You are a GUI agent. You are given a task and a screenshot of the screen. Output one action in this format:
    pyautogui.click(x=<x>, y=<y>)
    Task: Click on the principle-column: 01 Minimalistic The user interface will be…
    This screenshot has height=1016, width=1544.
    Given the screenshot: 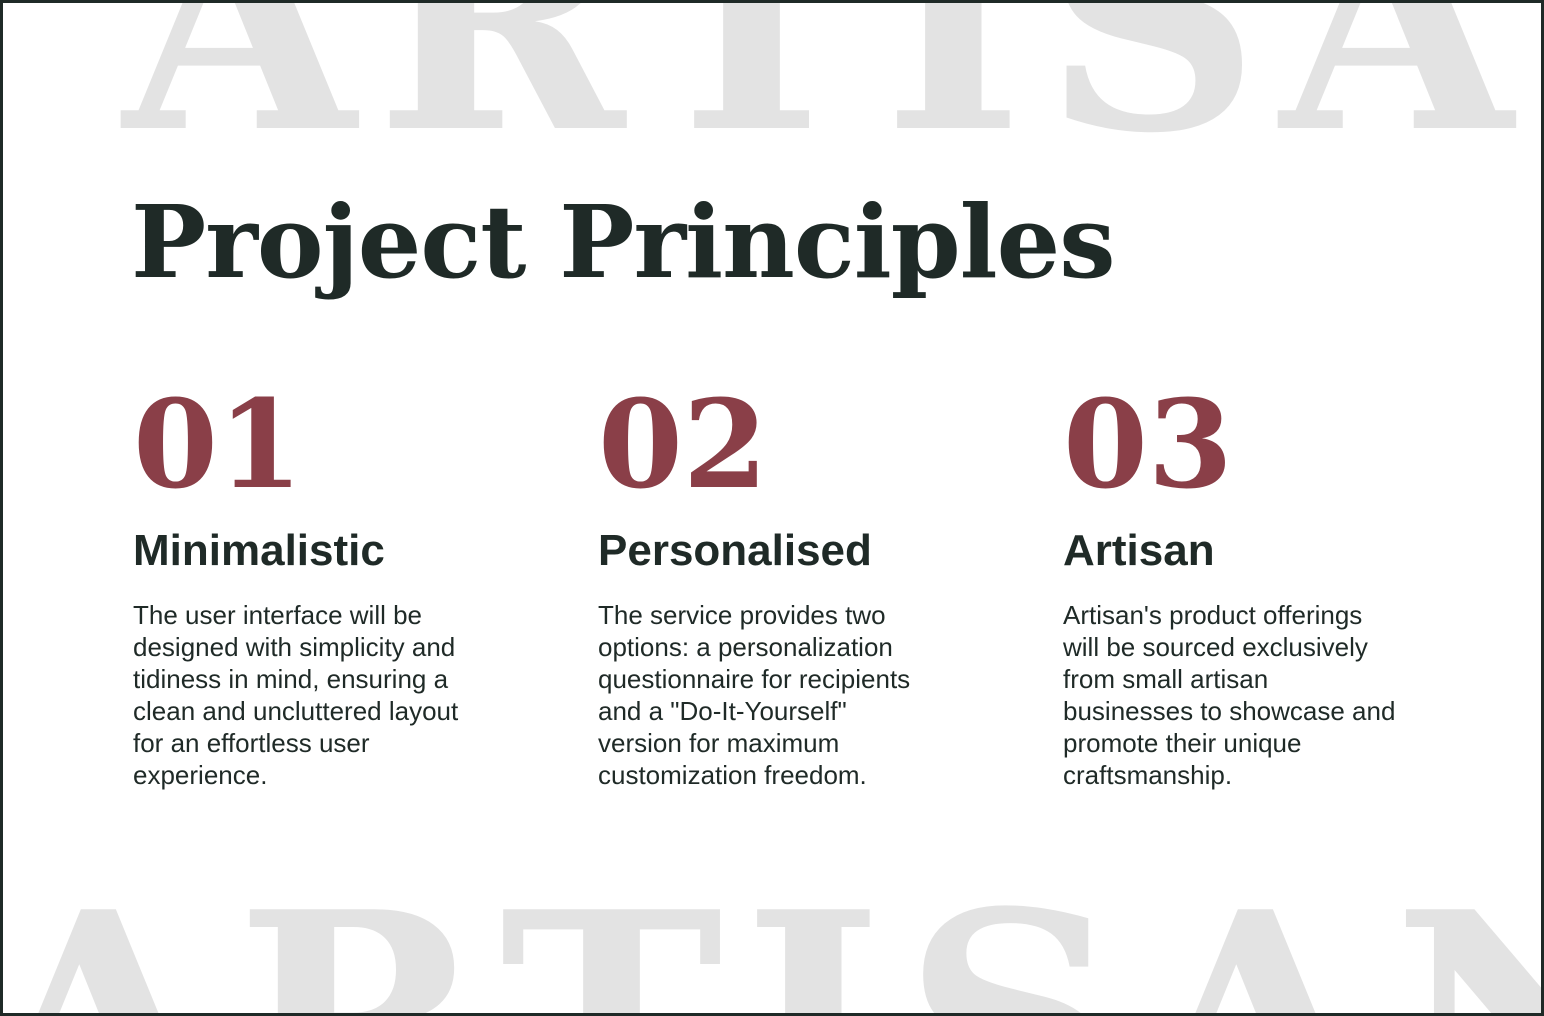 What is the action you would take?
    pyautogui.click(x=313, y=587)
    